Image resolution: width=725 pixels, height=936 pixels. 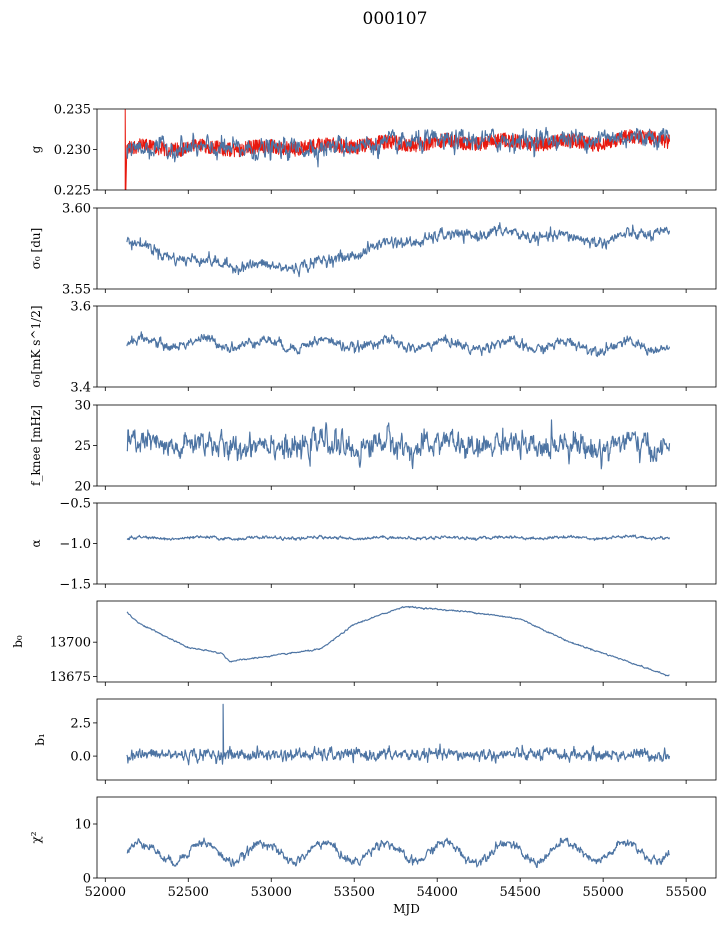 What do you see at coordinates (105, 892) in the screenshot?
I see `x-tick-label: 52000` at bounding box center [105, 892].